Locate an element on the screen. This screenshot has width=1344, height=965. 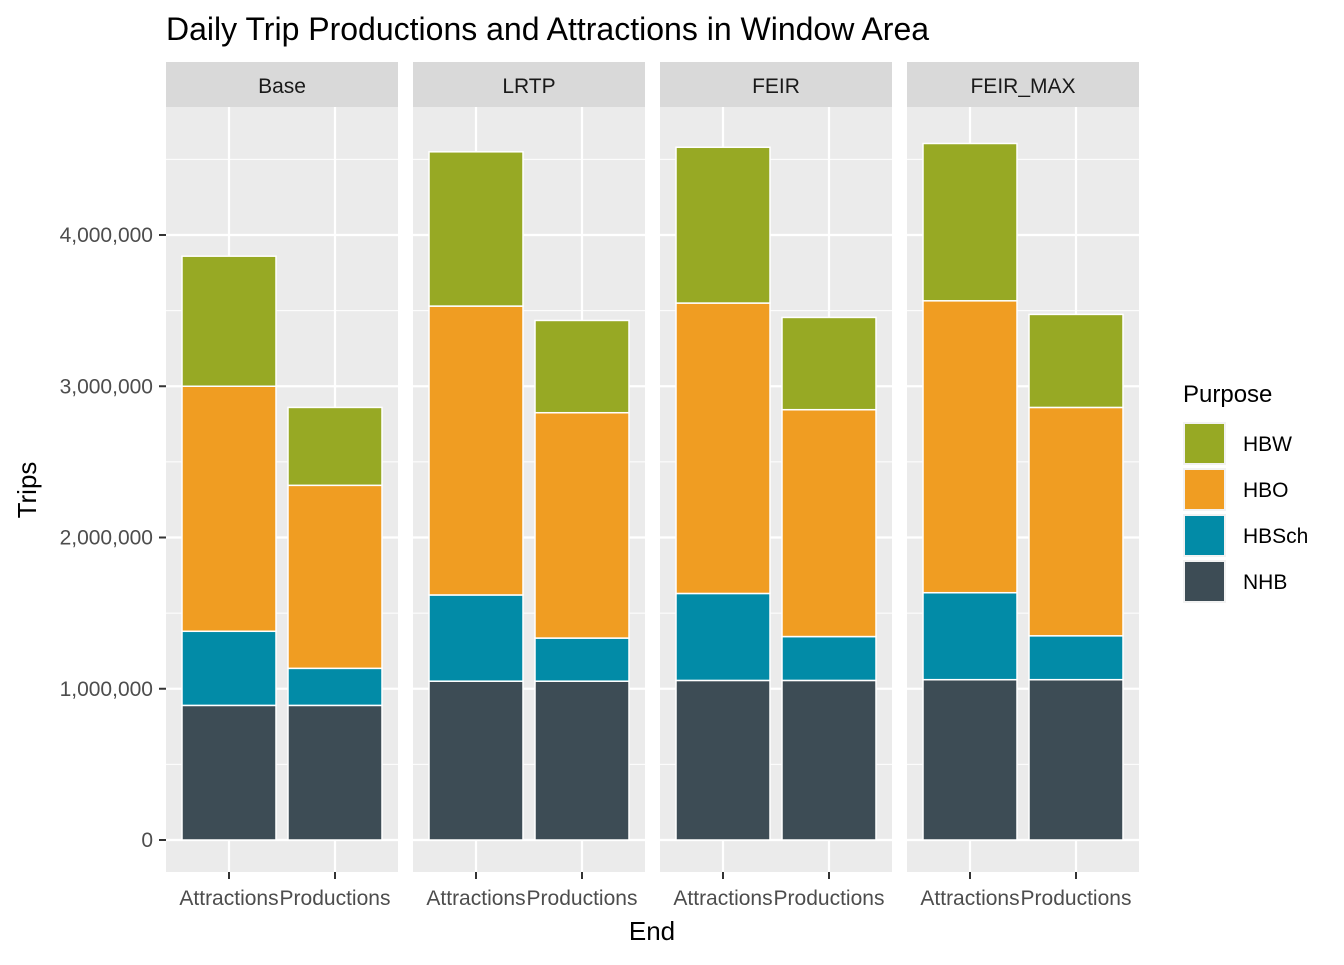
facet-strip-label: Base is located at coordinates (282, 86).